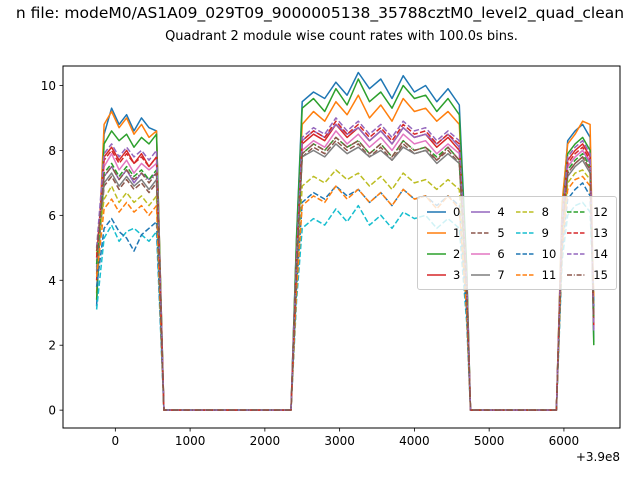 The width and height of the screenshot is (640, 480). Describe the element at coordinates (600, 232) in the screenshot. I see `legend-label: 13` at that location.